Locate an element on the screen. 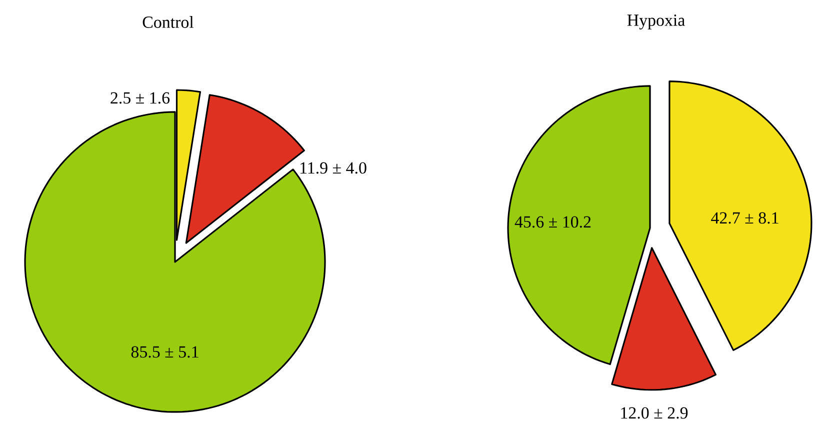 Image resolution: width=823 pixels, height=443 pixels. data-label: 2.5 ± 1.6 is located at coordinates (140, 98).